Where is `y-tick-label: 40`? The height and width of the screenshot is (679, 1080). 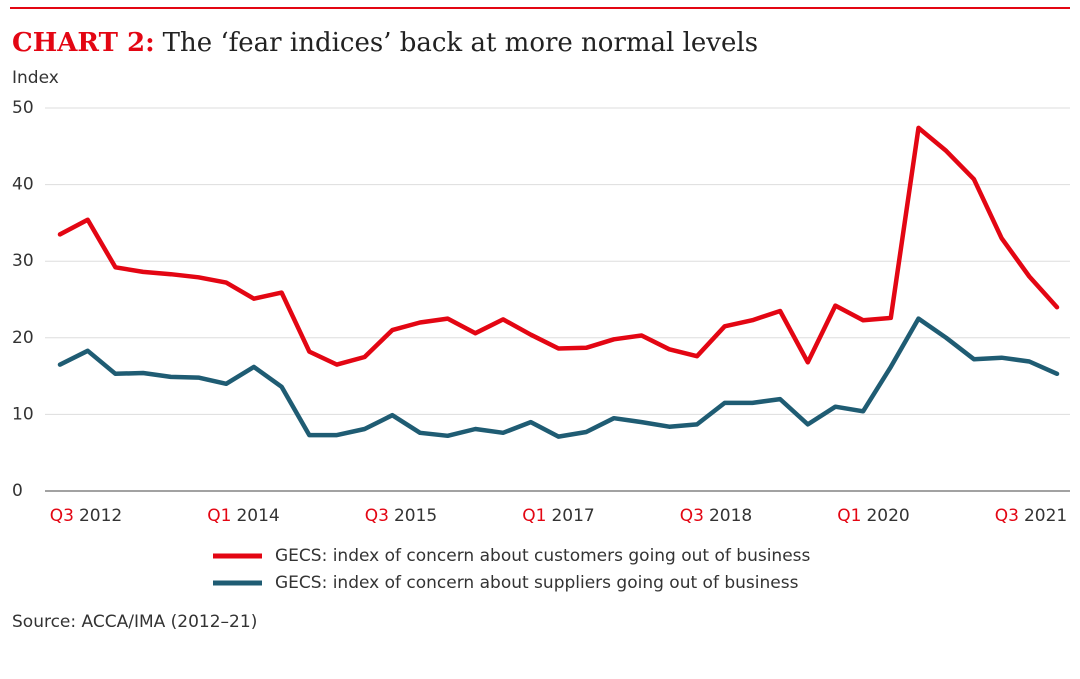
y-tick-label: 40 is located at coordinates (23, 185).